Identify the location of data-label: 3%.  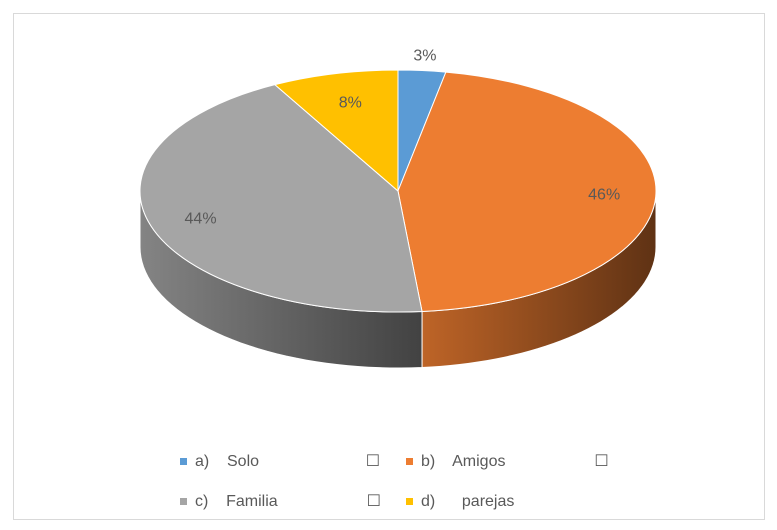
(424, 55).